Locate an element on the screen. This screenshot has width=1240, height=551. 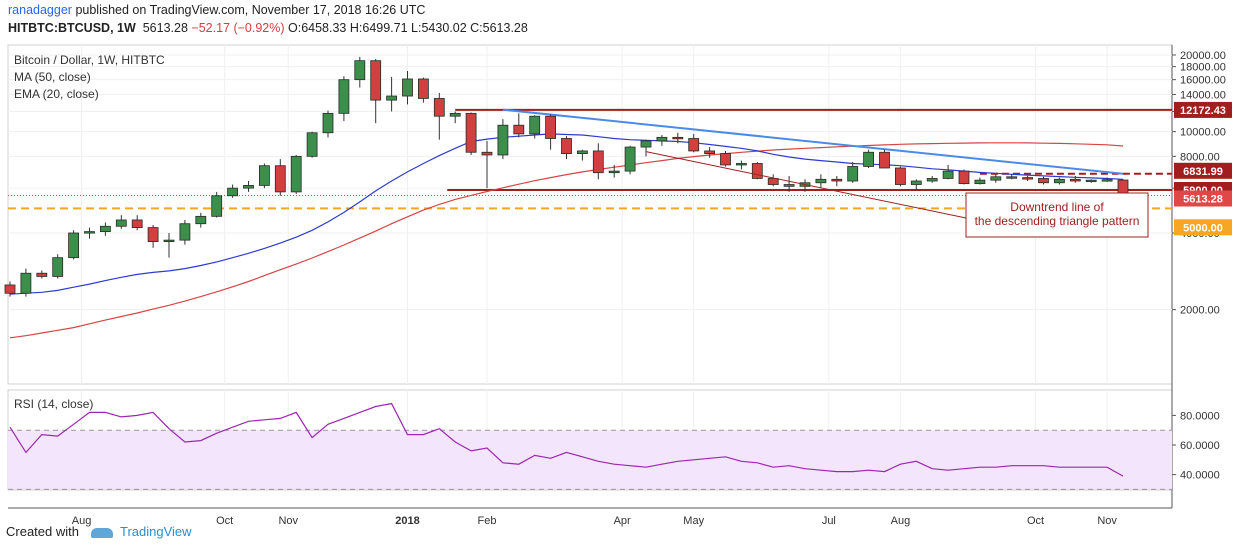
open-value: 6458.33 is located at coordinates (324, 28).